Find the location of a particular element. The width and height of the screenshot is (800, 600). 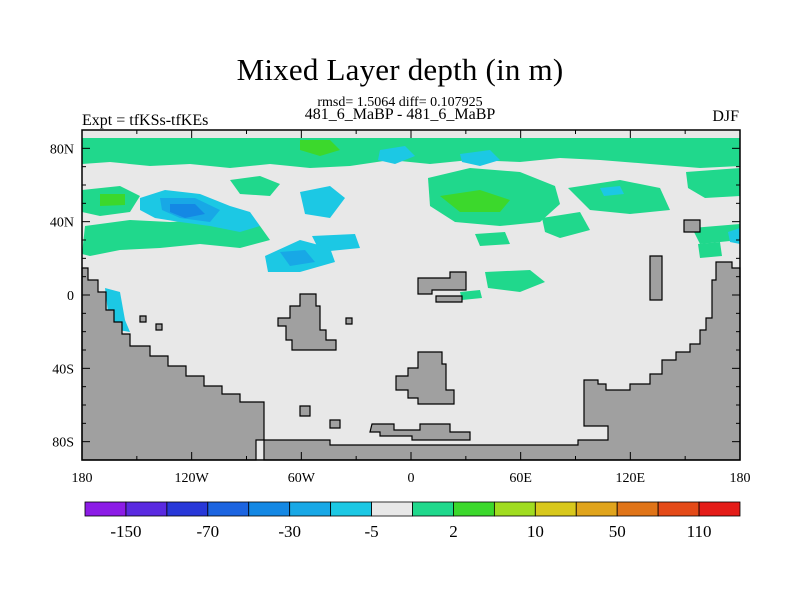

x-tick-label: 120E is located at coordinates (631, 478).